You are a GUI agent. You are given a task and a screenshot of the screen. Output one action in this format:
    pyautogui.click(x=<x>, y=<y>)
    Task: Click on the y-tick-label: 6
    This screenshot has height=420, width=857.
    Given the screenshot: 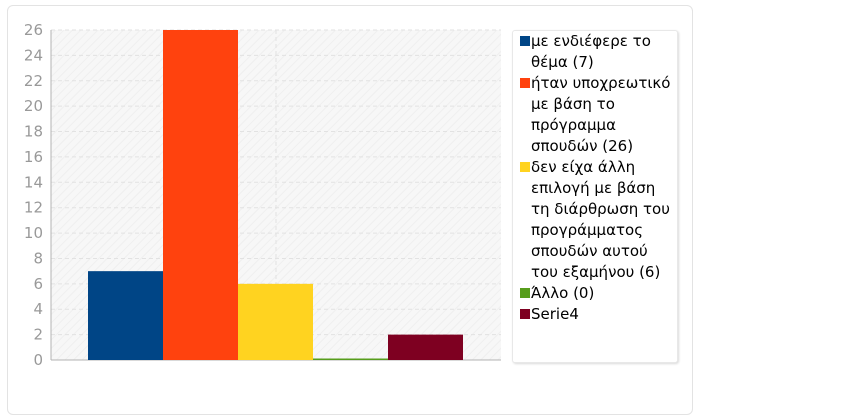 What is the action you would take?
    pyautogui.click(x=38, y=284)
    